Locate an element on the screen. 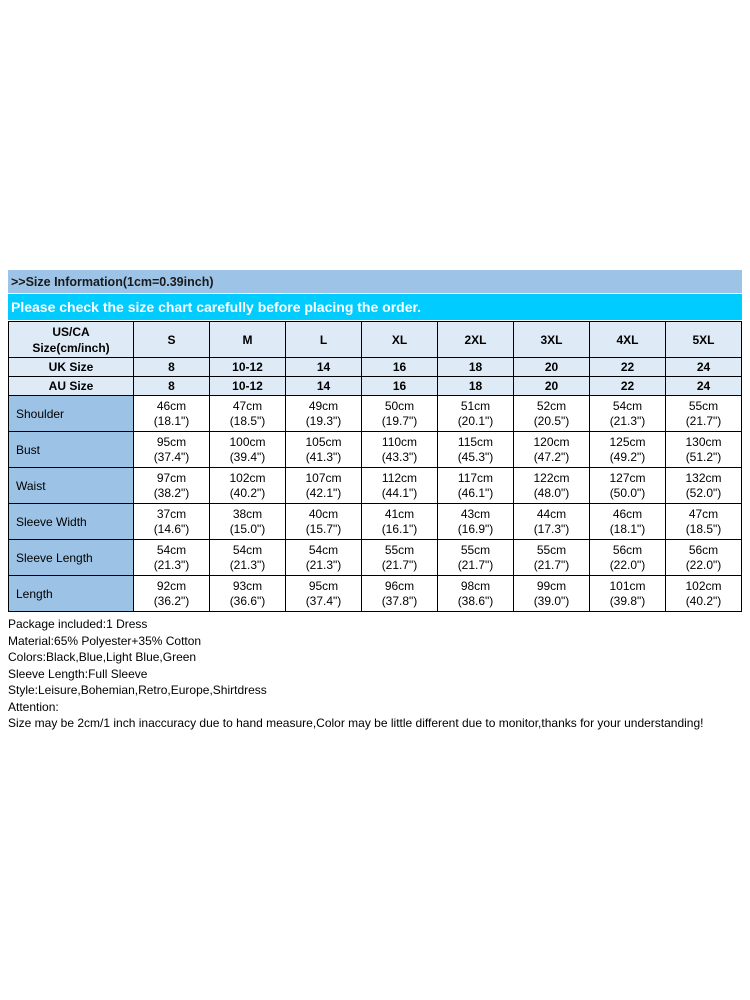  detail-line: Colors:Black,Blue,Light Blue,Green is located at coordinates (102, 657).